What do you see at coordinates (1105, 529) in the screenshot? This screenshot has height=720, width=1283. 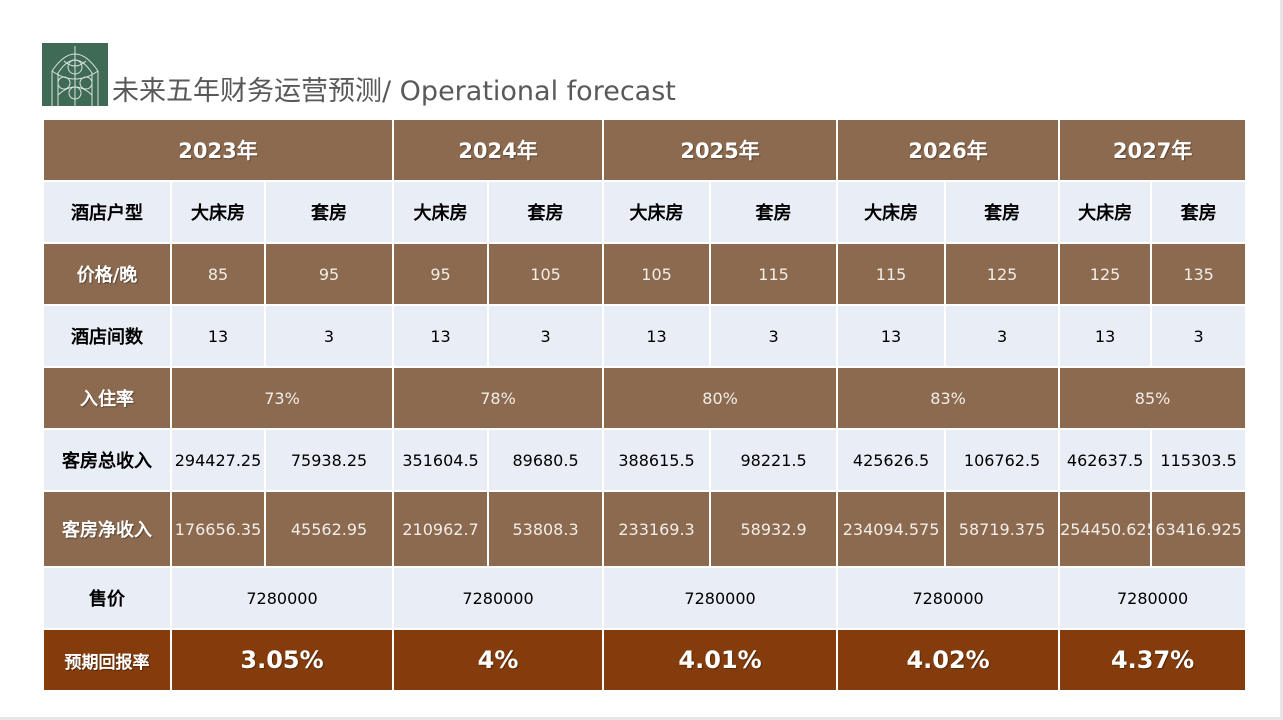 I see `net-revenue-cell: 254450.625` at bounding box center [1105, 529].